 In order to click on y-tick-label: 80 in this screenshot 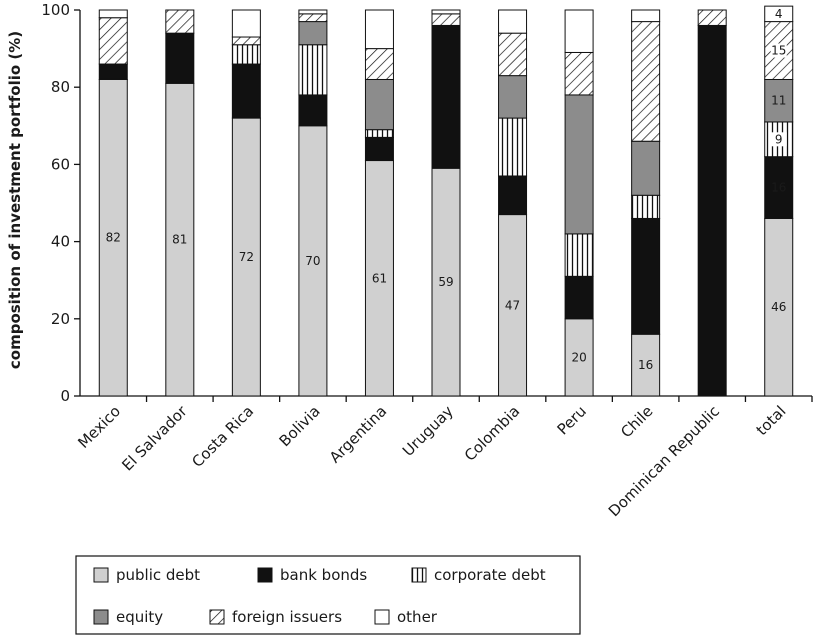, I will do `click(60, 87)`.